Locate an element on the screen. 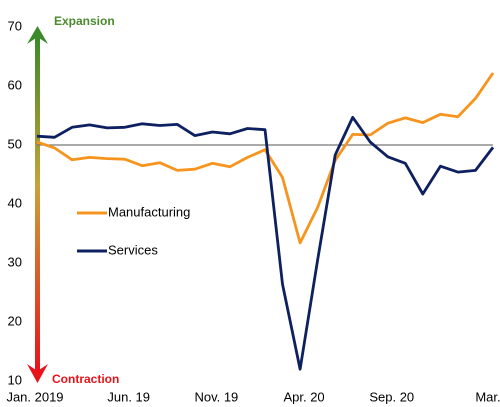  y-tick-label: 70 is located at coordinates (15, 25).